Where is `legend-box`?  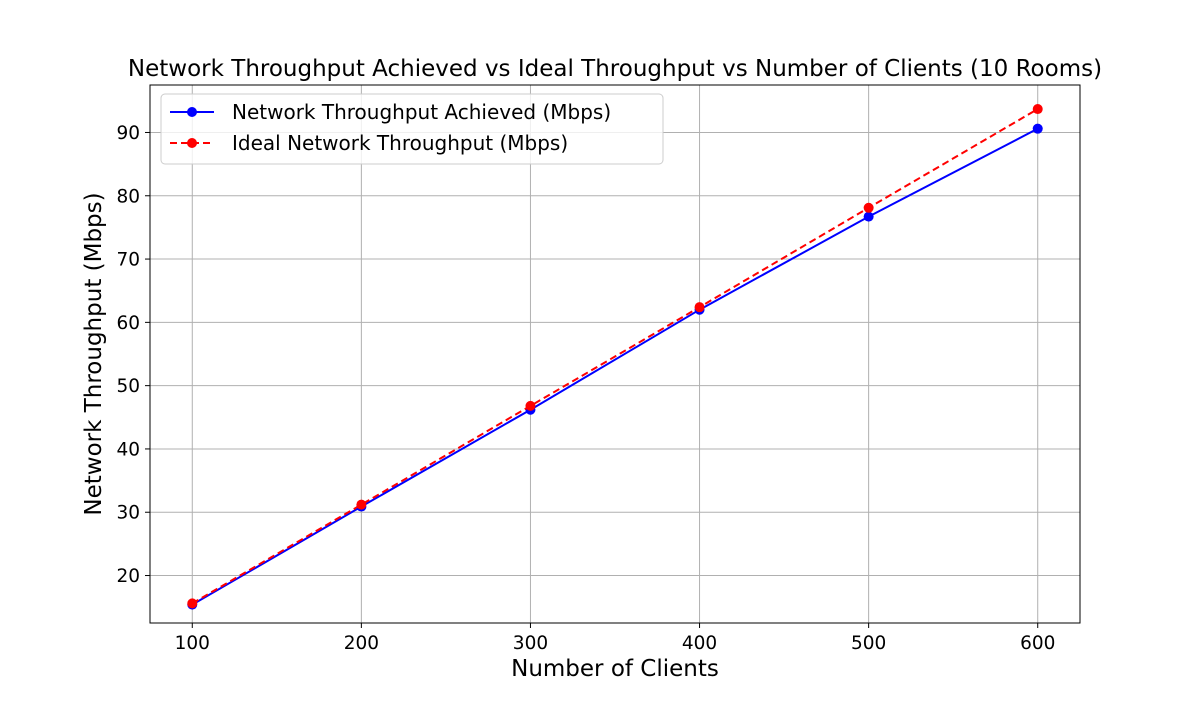 legend-box is located at coordinates (412, 129).